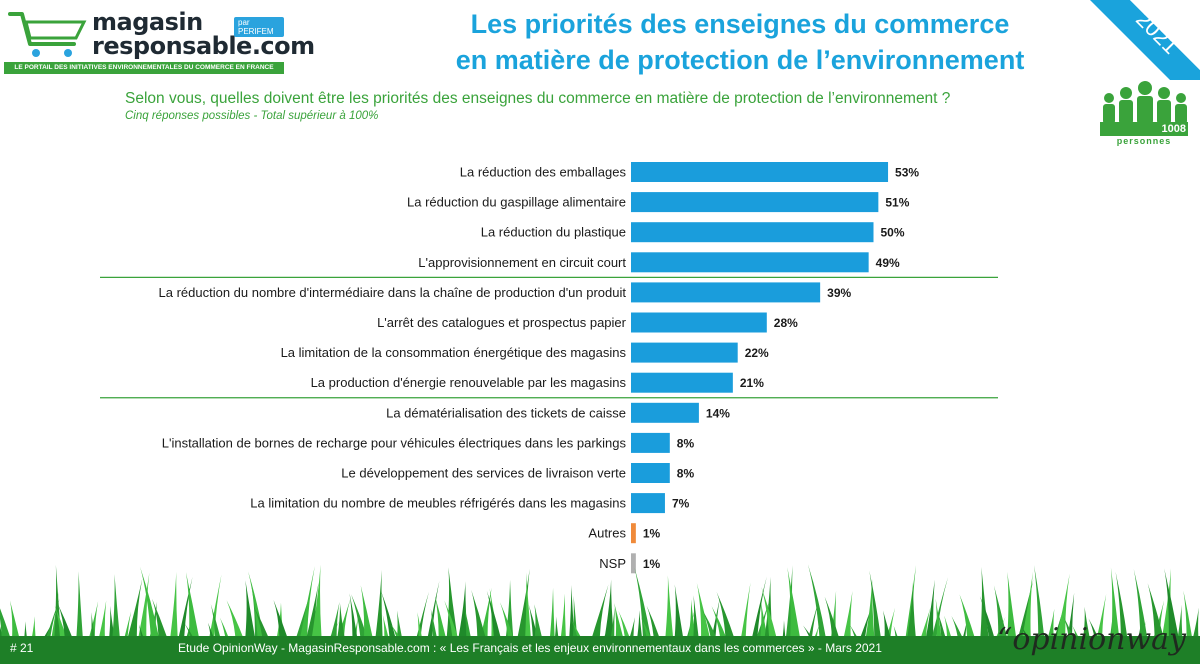  Describe the element at coordinates (543, 172) in the screenshot. I see `category-label: La réduction des emballages` at that location.